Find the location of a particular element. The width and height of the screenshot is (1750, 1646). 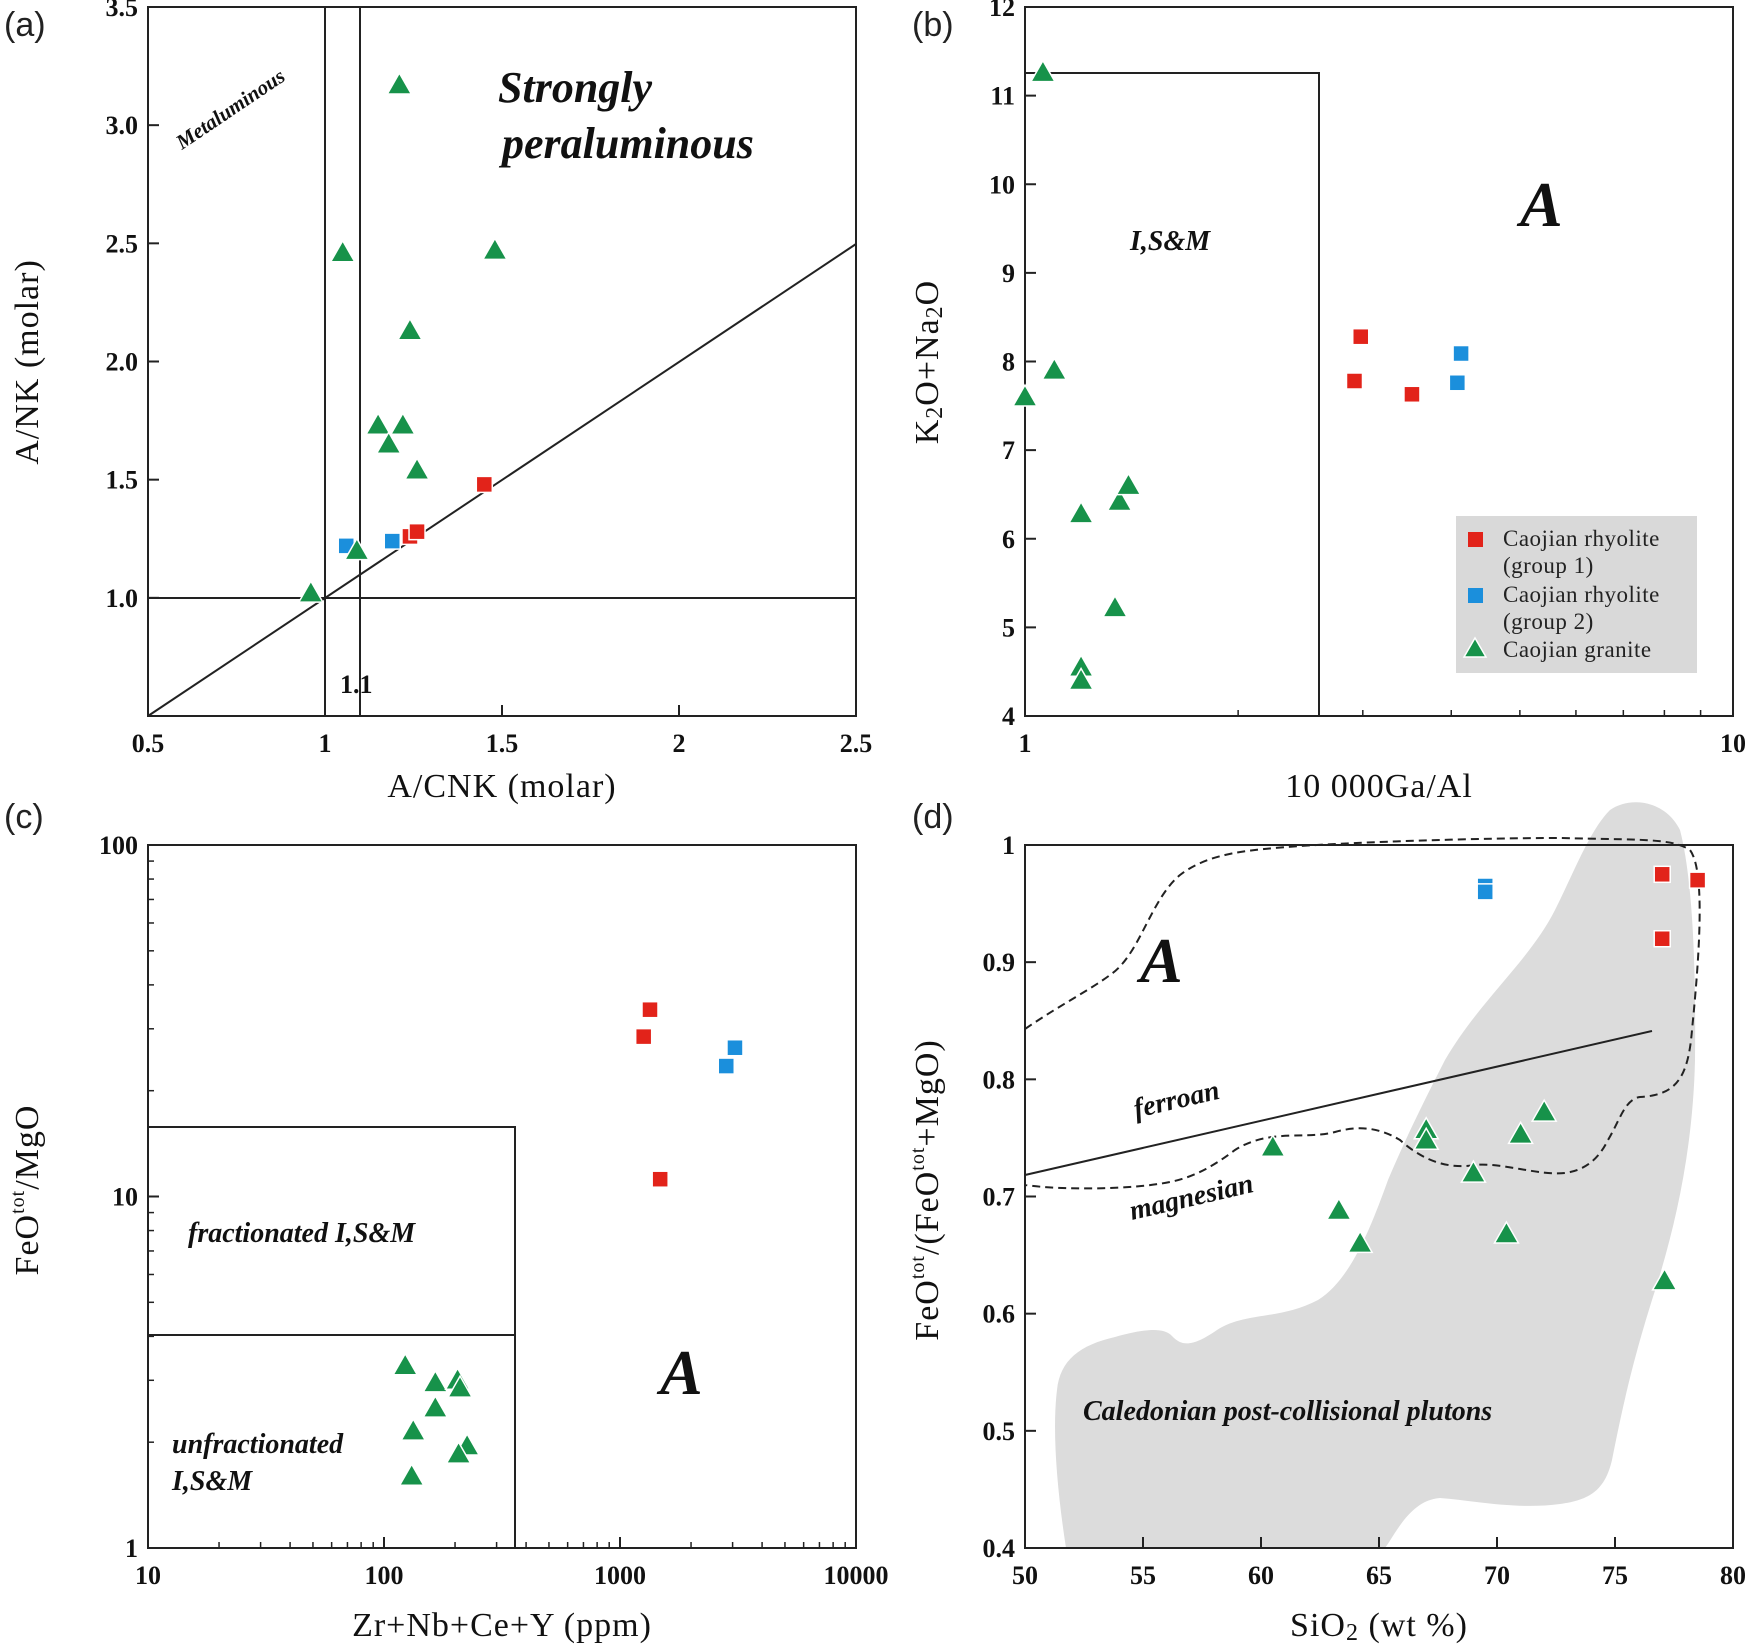

legend-granite-marker is located at coordinates (1475, 647).